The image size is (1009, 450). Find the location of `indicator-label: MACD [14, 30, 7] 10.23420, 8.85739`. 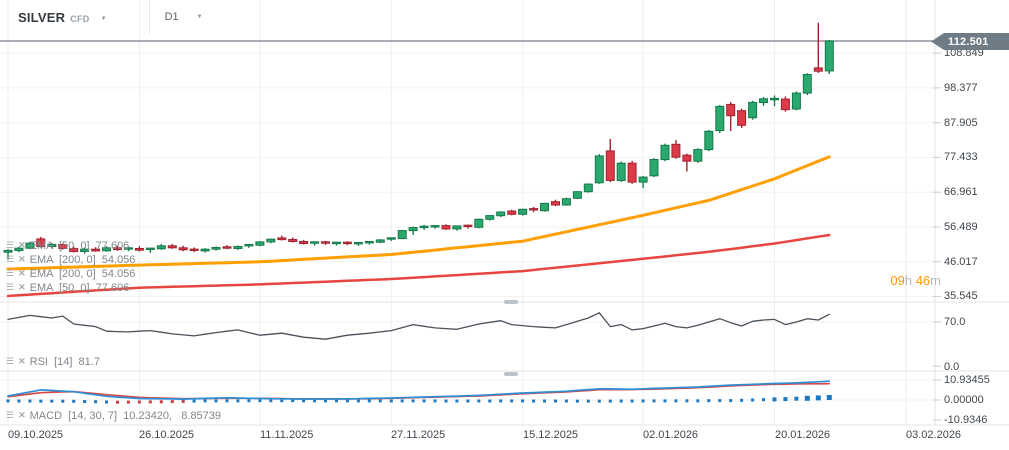

indicator-label: MACD [14, 30, 7] 10.23420, 8.85739 is located at coordinates (125, 415).